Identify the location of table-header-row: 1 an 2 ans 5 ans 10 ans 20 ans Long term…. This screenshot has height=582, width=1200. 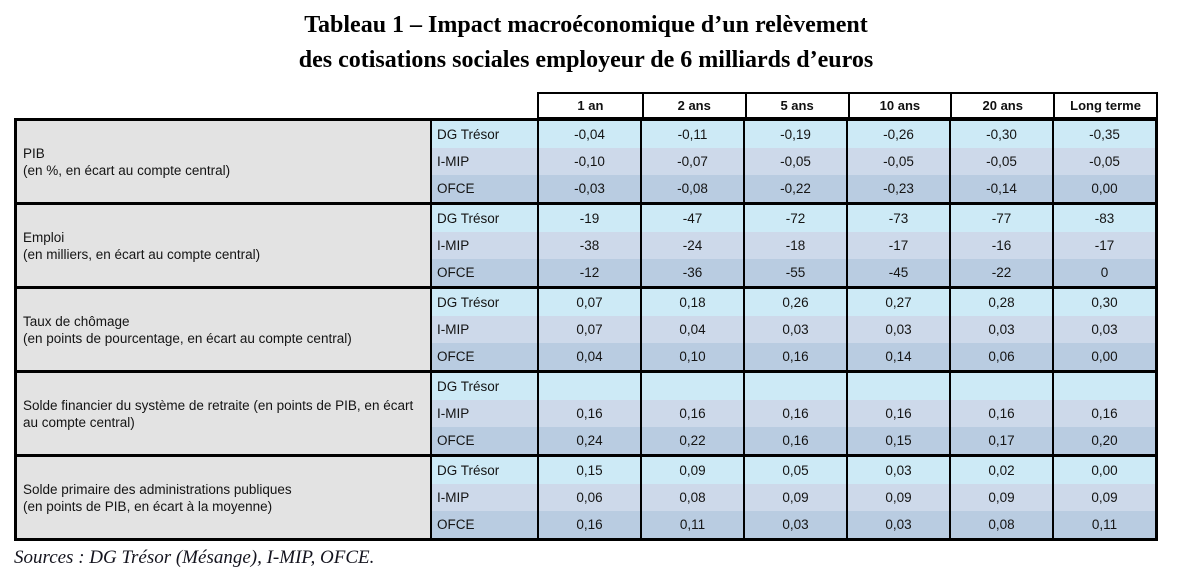
(847, 105).